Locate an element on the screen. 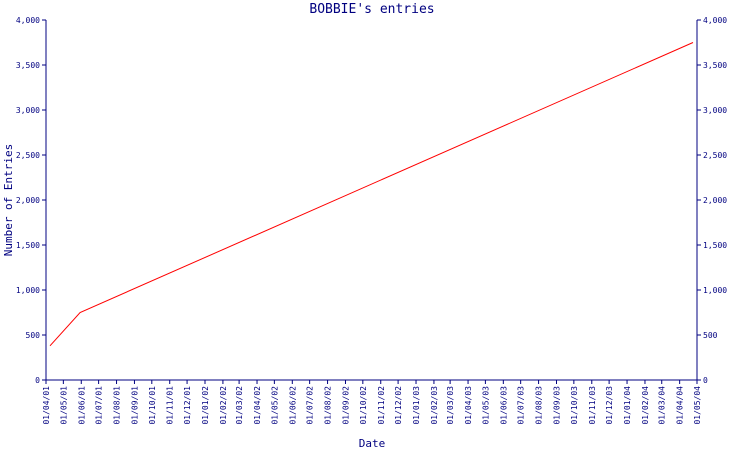 The image size is (750, 450). y-tick-label-right: 3,000 is located at coordinates (715, 110).